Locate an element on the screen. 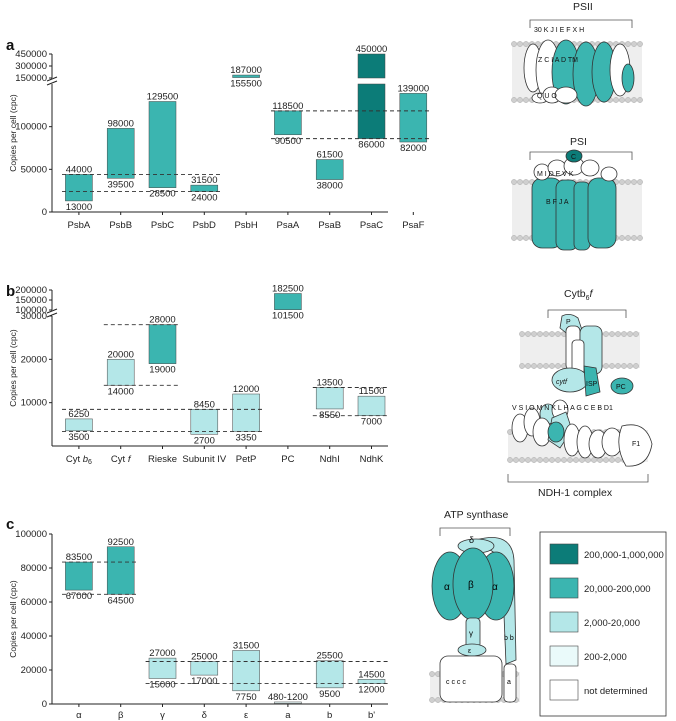  bar-group: 480-1200 is located at coordinates (288, 698).